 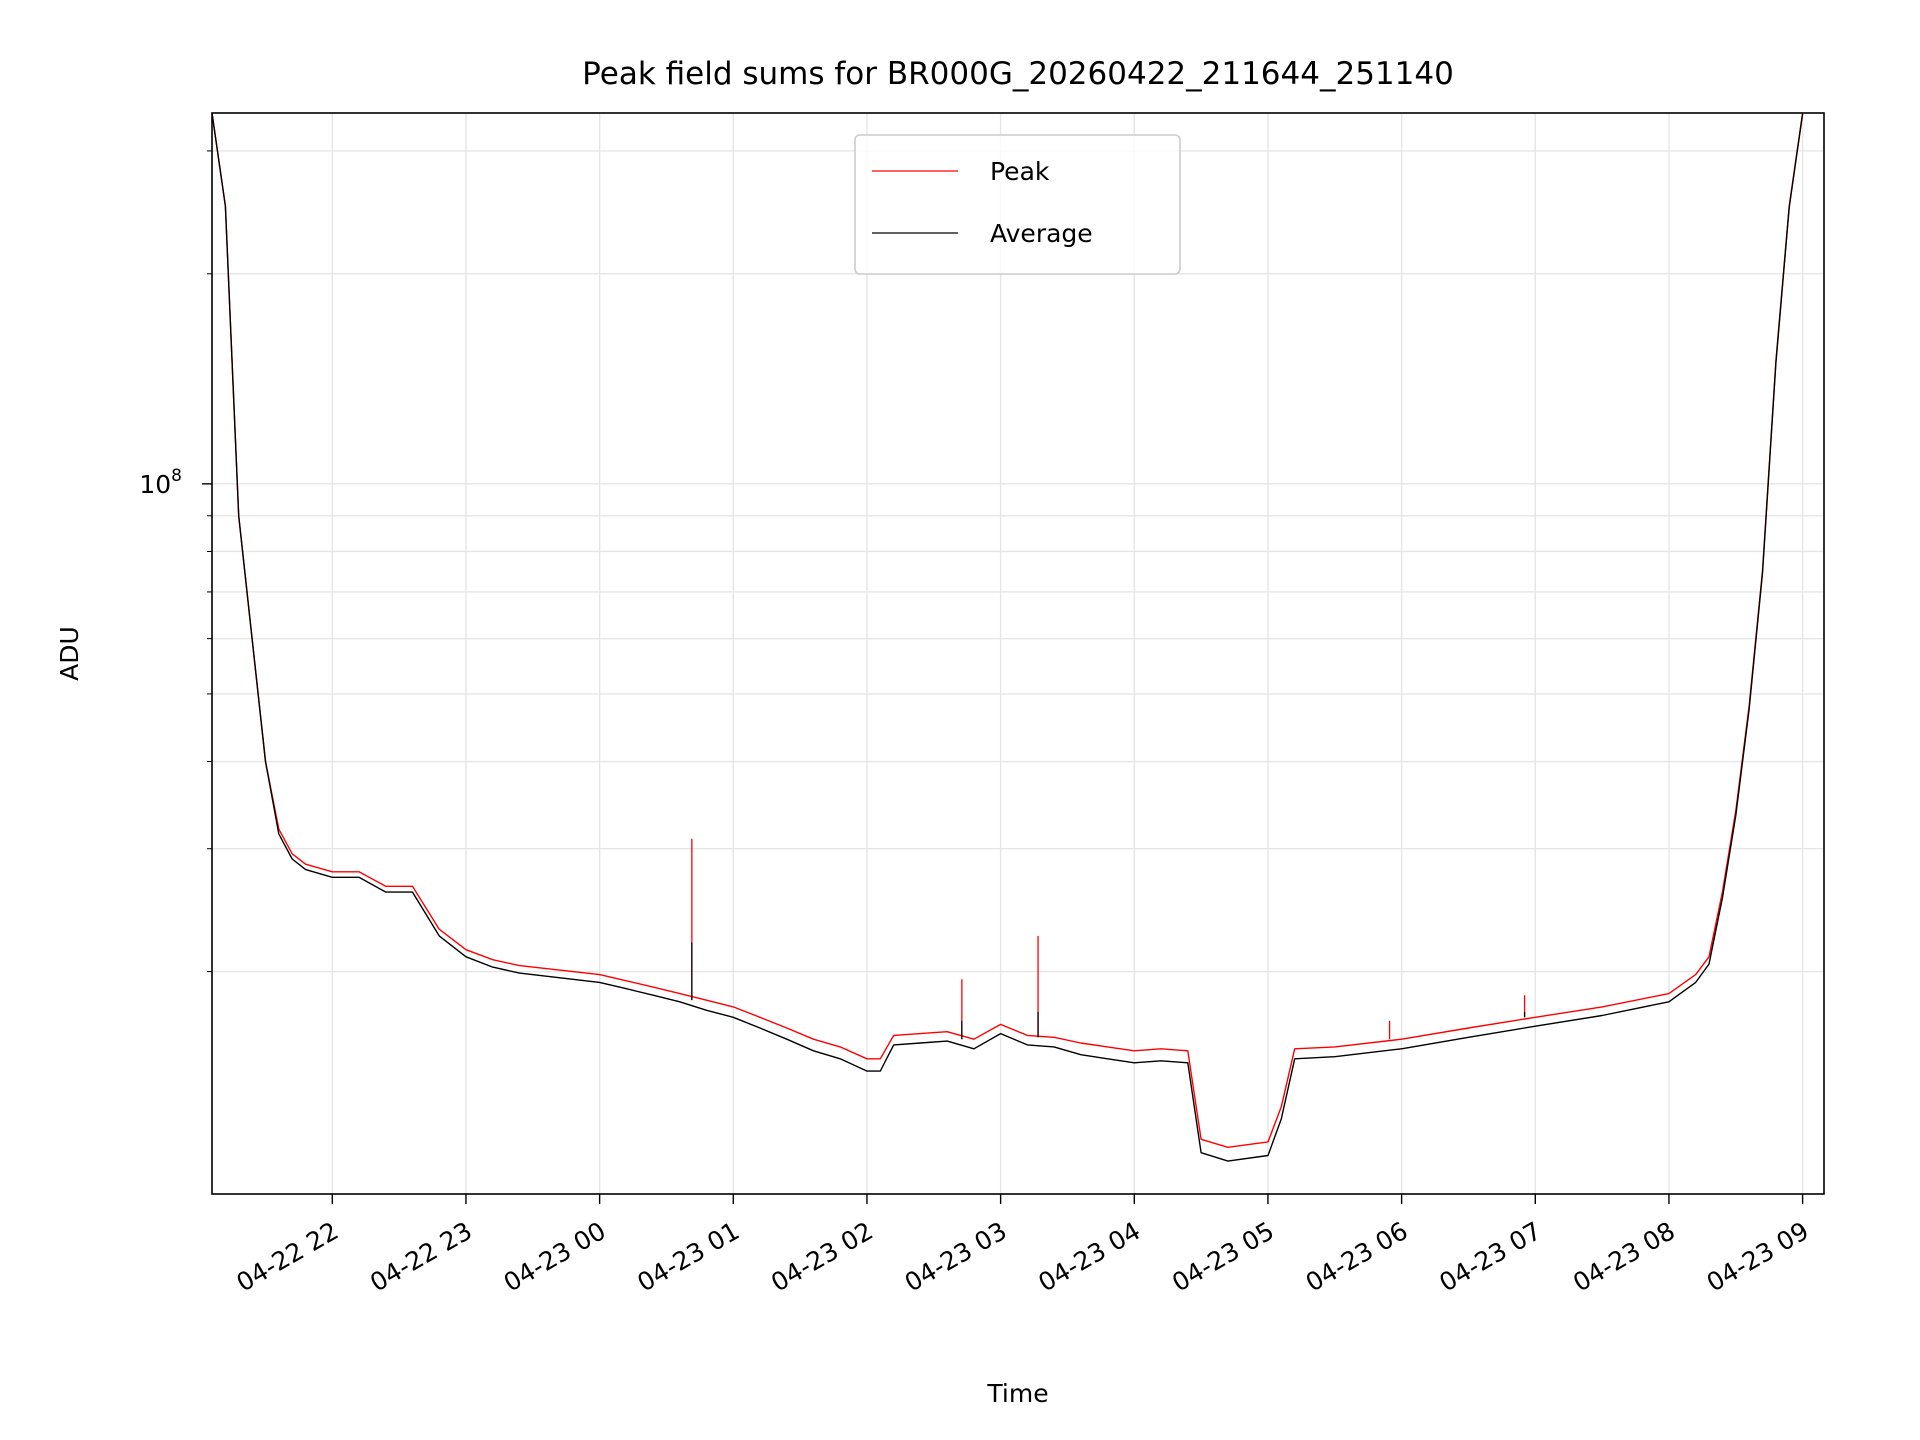 What do you see at coordinates (69, 653) in the screenshot?
I see `y-axis-label: ADU` at bounding box center [69, 653].